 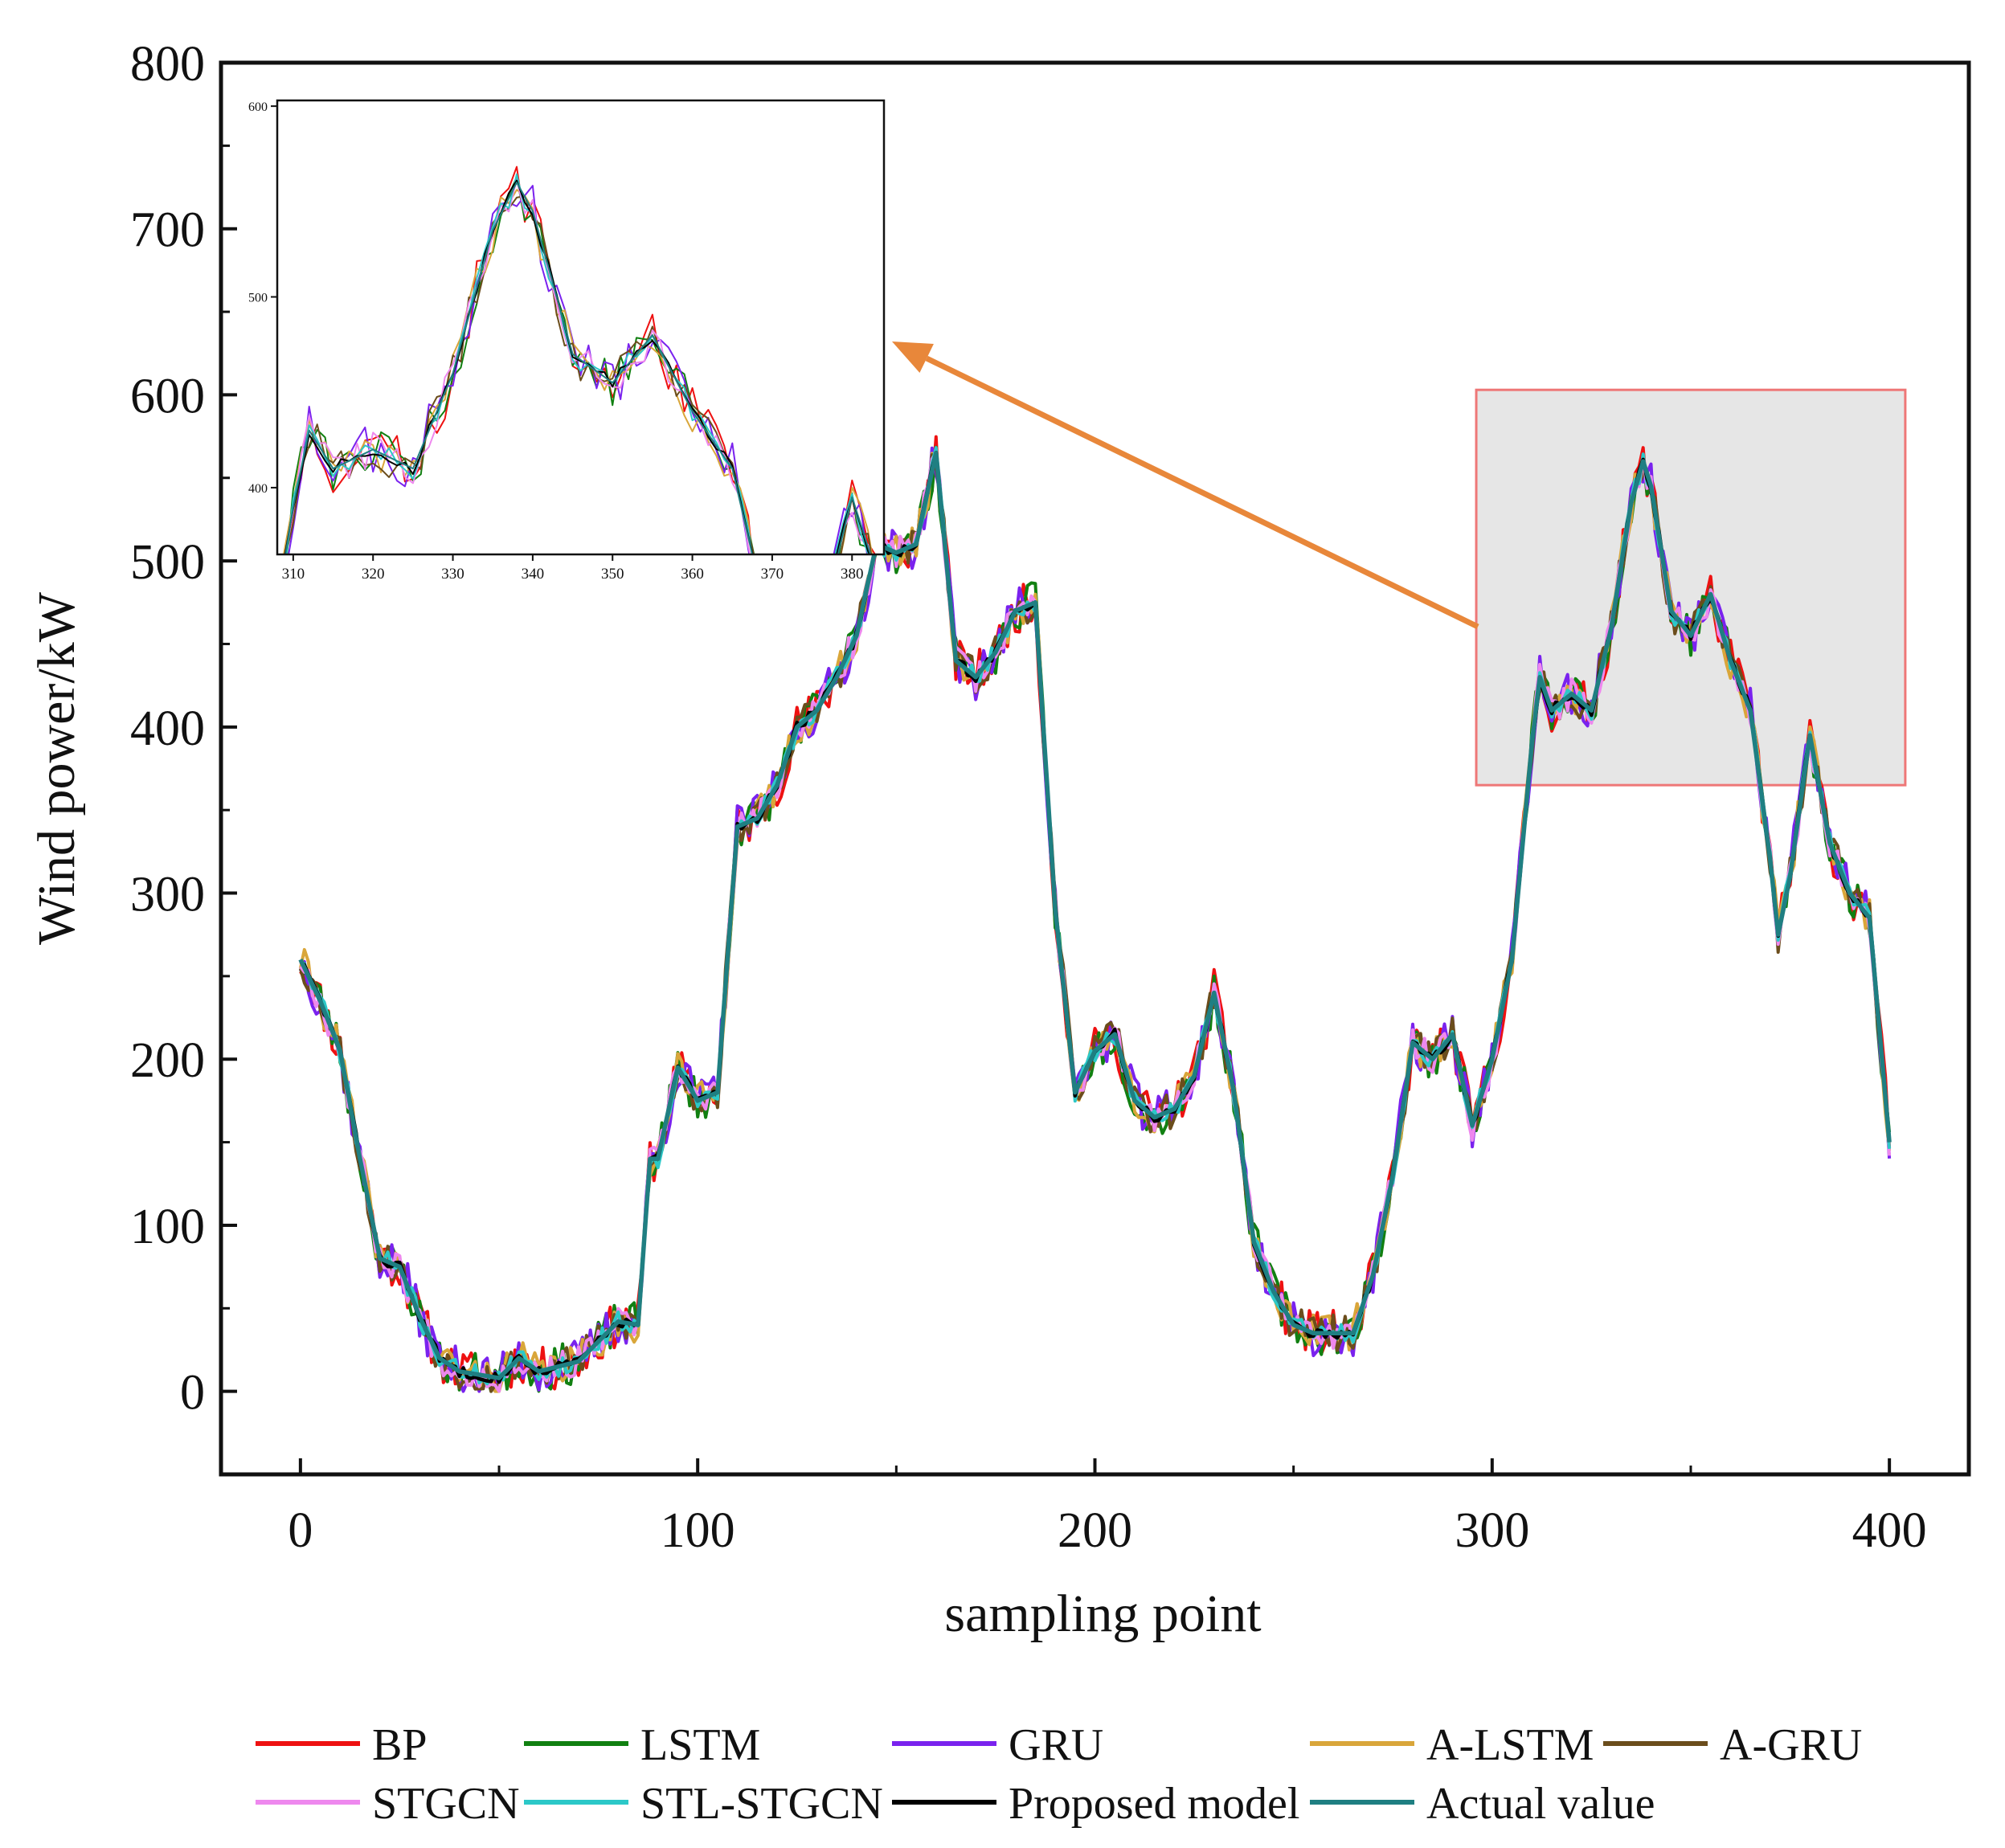 I want to click on y-tick-label: 700, so click(x=168, y=231).